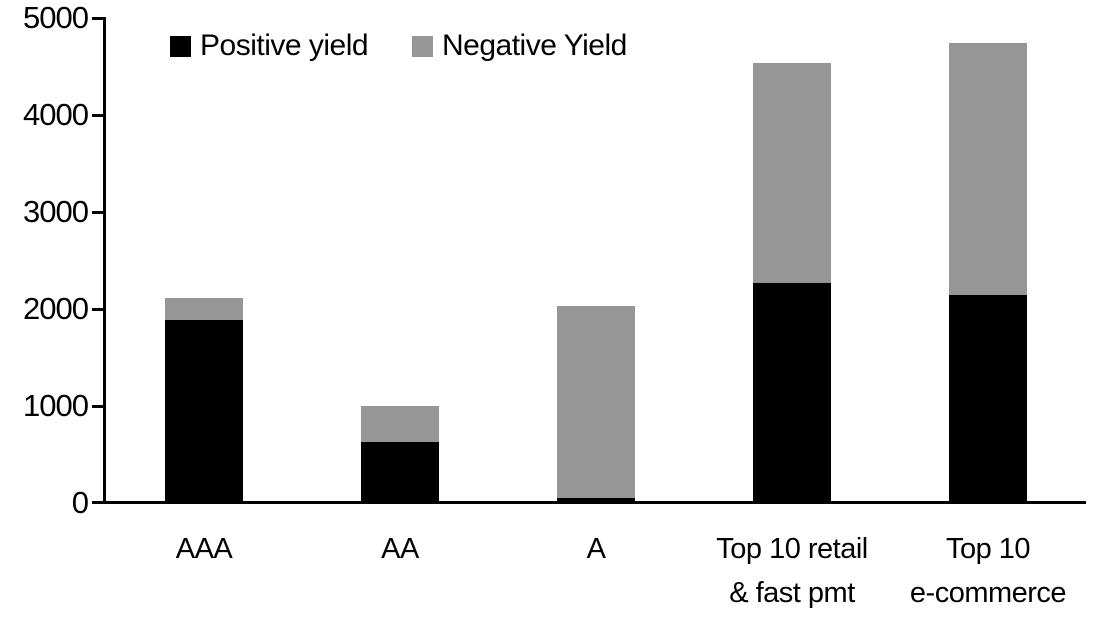  Describe the element at coordinates (80, 502) in the screenshot. I see `y-tick-label-0: 0` at that location.